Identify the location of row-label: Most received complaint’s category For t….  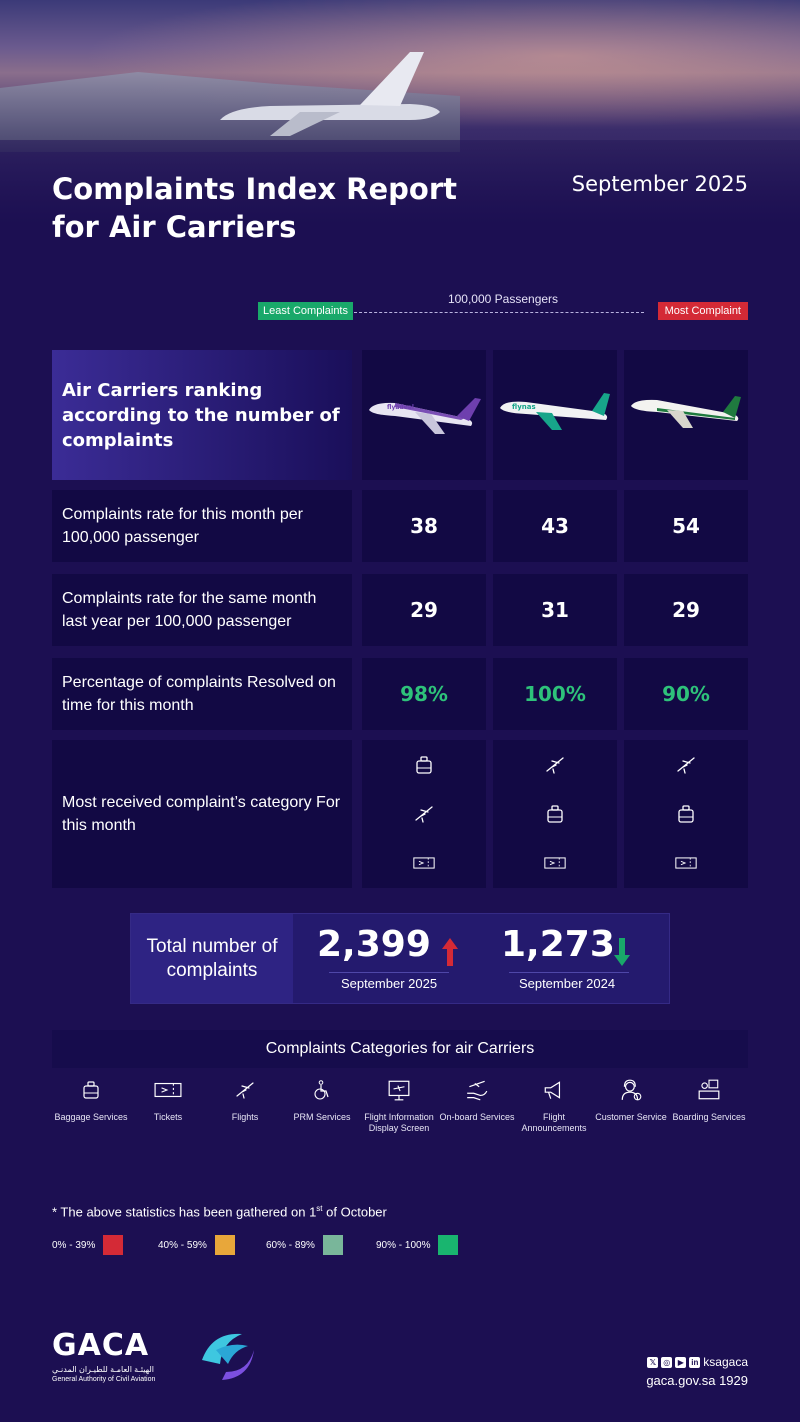
(202, 814).